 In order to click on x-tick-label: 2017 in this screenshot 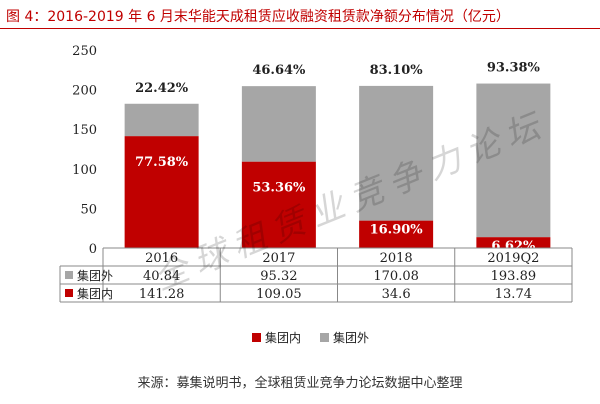, I will do `click(278, 258)`.